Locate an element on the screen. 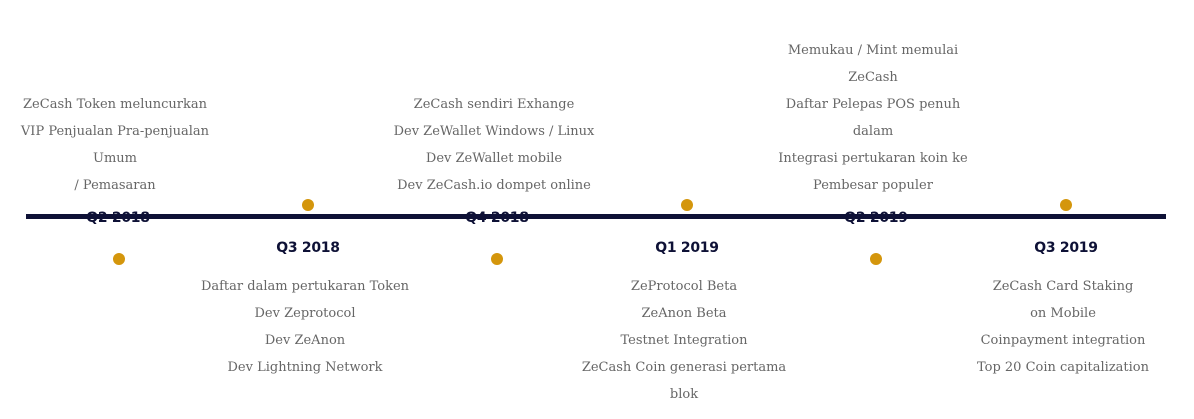 This screenshot has width=1194, height=419. milestone-item: ZeCash Token meluncurkan is located at coordinates (115, 104).